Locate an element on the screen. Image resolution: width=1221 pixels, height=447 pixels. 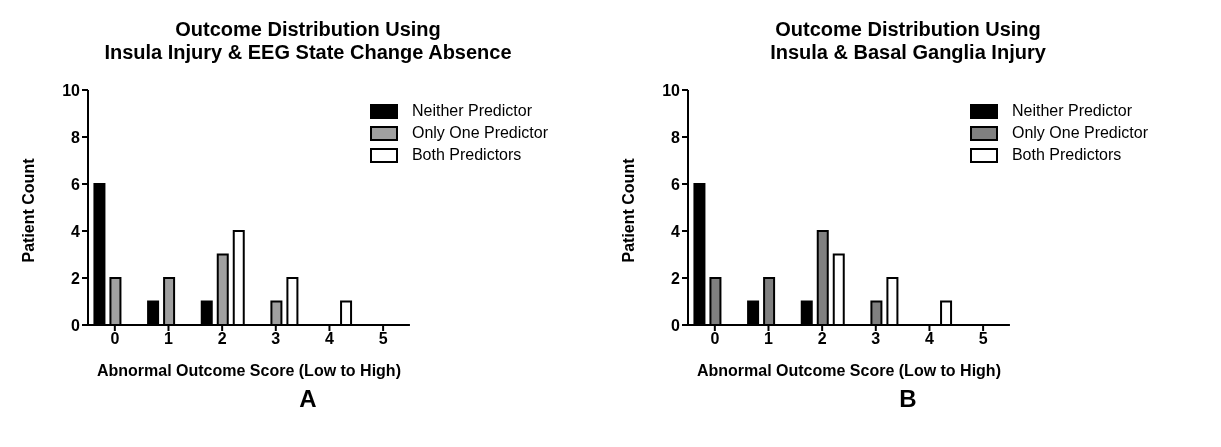
text: A is located at coordinates (308, 399).